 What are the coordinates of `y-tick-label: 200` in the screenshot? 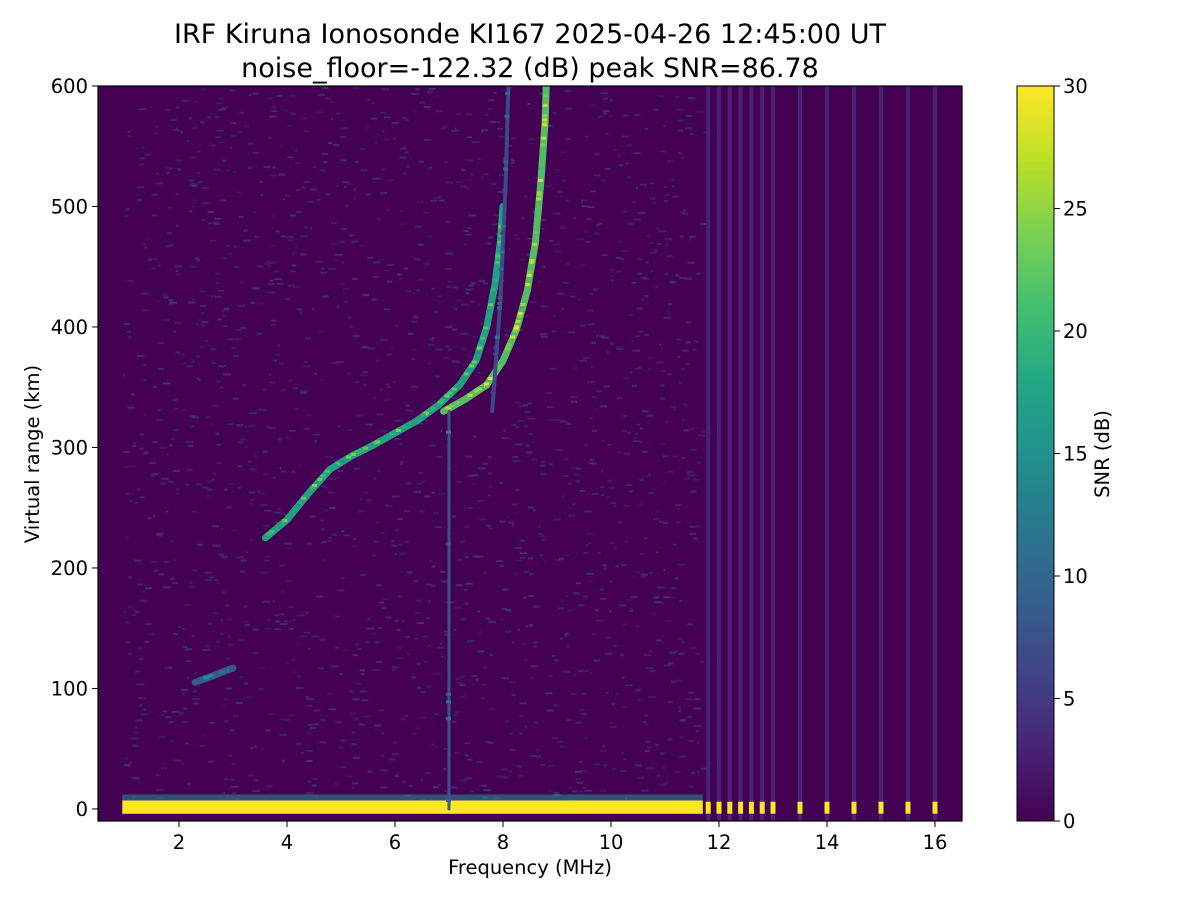 It's located at (69, 568).